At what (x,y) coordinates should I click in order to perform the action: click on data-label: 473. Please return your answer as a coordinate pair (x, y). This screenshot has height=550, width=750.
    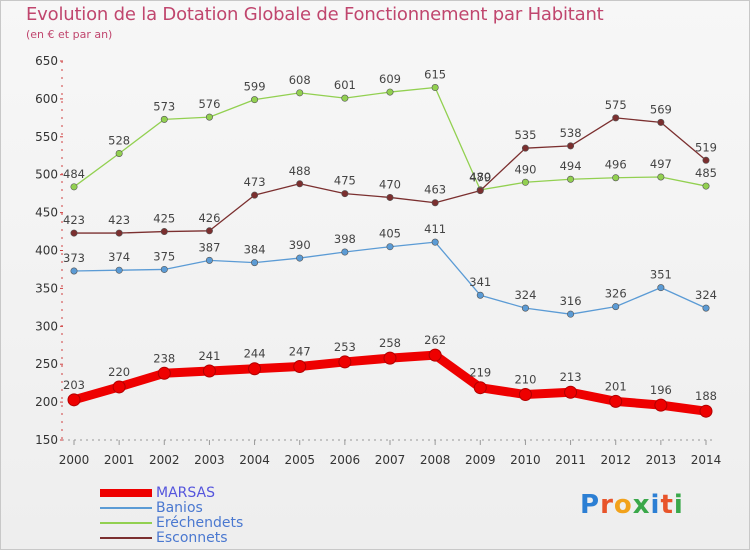
    Looking at the image, I should click on (255, 182).